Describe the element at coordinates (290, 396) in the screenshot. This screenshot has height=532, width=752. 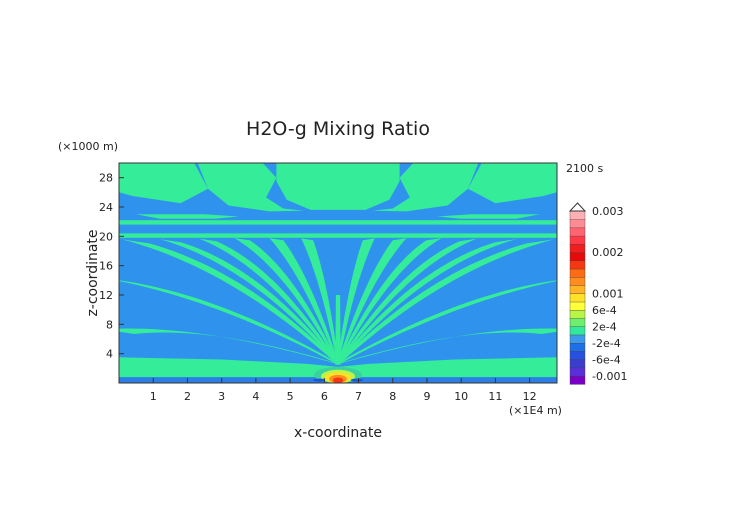
I see `x-tick-label: 5` at that location.